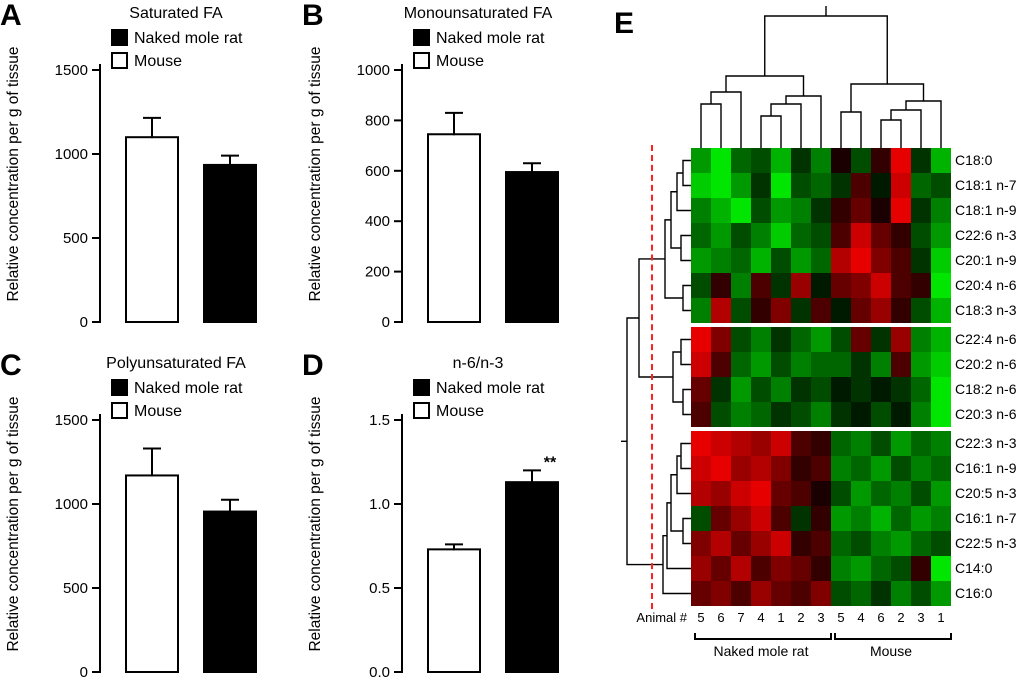  I want to click on heatmap-row-label: C22:6 n-3, so click(986, 235).